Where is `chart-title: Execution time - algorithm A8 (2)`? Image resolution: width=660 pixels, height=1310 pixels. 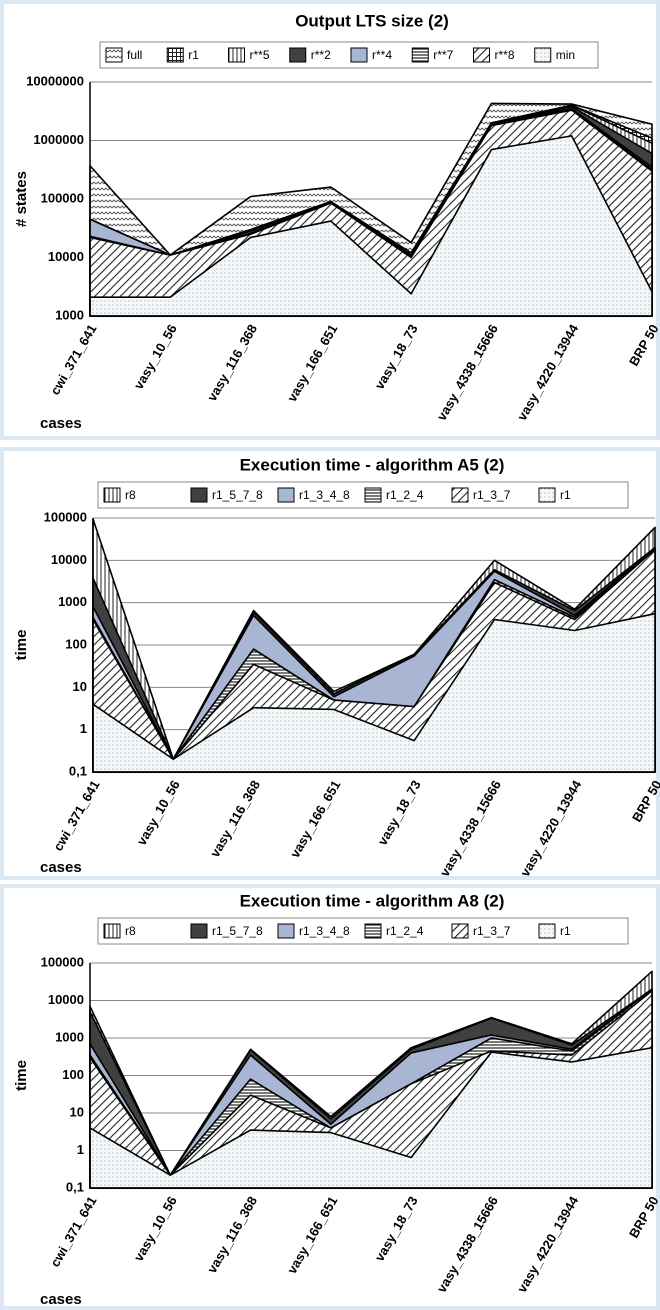 chart-title: Execution time - algorithm A8 (2) is located at coordinates (372, 900).